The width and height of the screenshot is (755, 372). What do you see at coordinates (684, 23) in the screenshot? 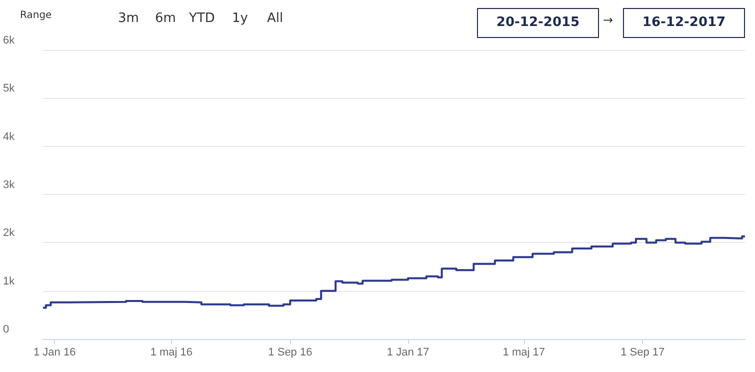
I see `text: 16-12-2017` at bounding box center [684, 23].